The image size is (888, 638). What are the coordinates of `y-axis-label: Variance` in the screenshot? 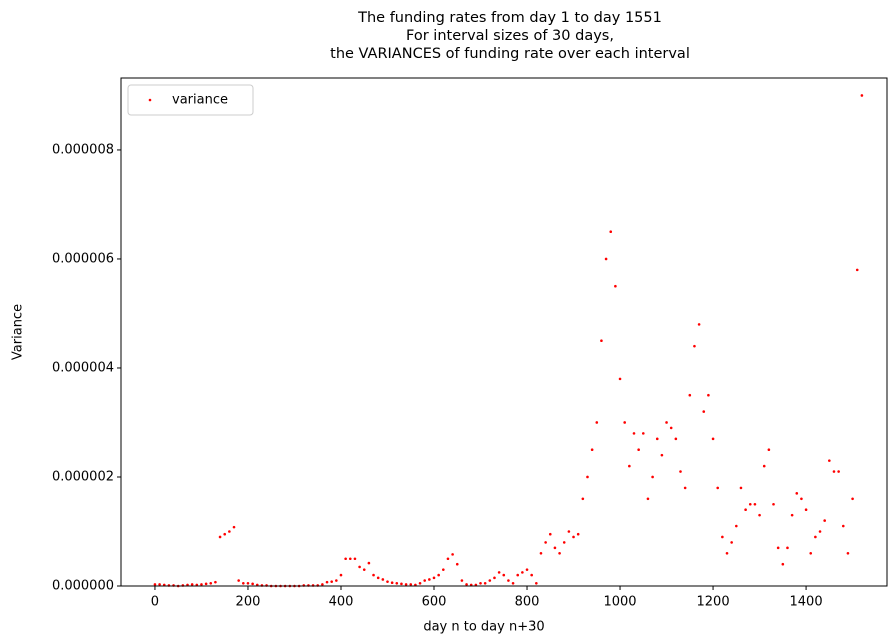 It's located at (18, 332).